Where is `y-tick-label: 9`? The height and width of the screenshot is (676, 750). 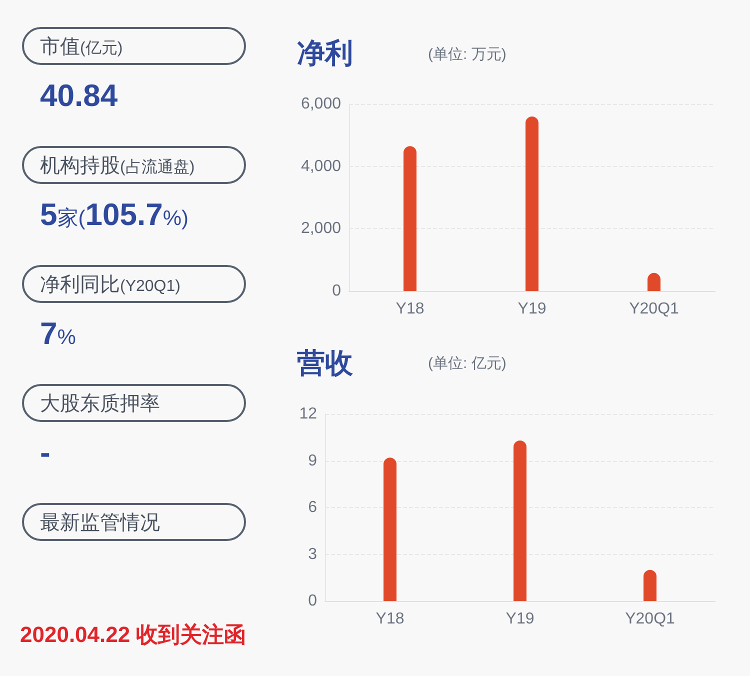 y-tick-label: 9 is located at coordinates (313, 461).